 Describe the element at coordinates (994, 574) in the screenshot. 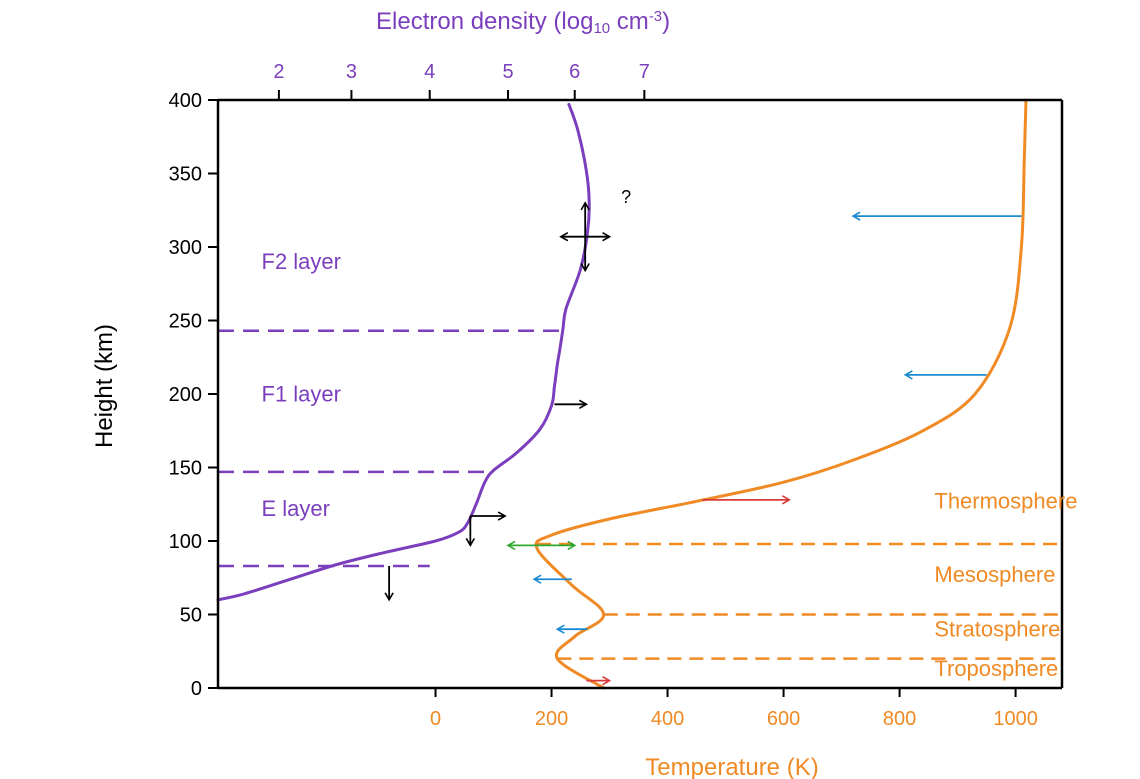

I see `atmosphere-layer-label: Mesosphere` at that location.